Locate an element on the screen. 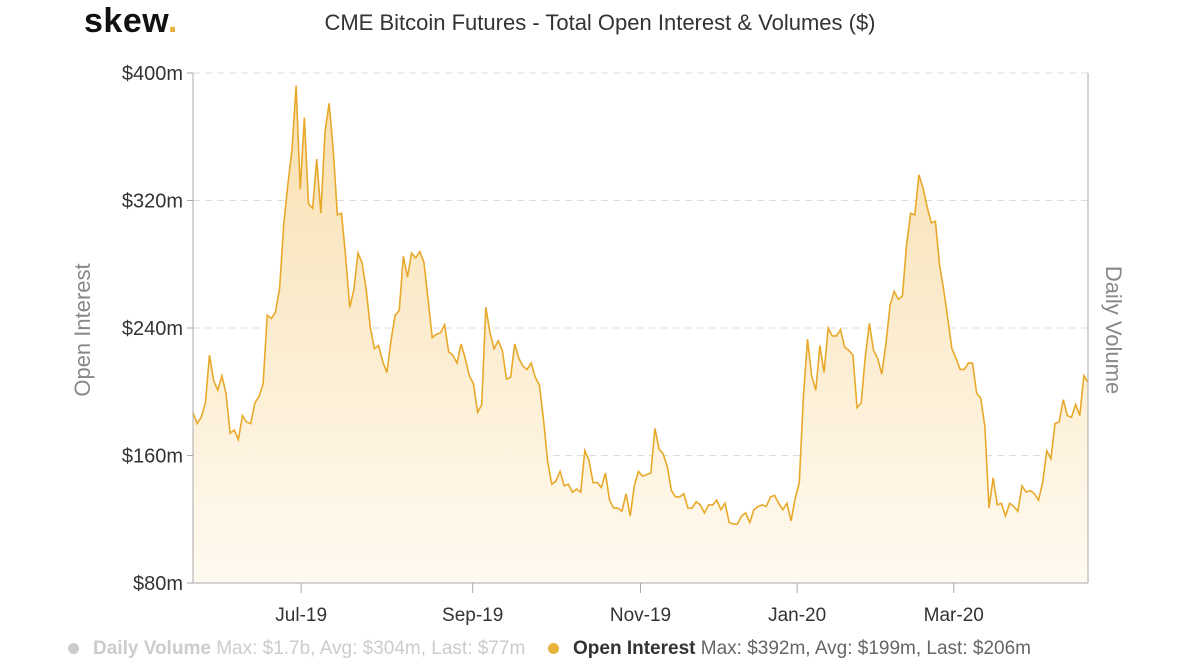  x-tick-label: Jul-19 is located at coordinates (301, 615).